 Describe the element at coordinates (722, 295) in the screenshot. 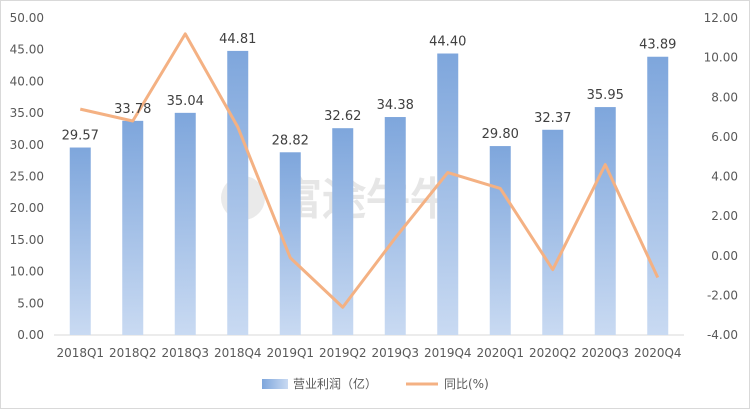

I see `y-right-tick-label: -2.00` at that location.